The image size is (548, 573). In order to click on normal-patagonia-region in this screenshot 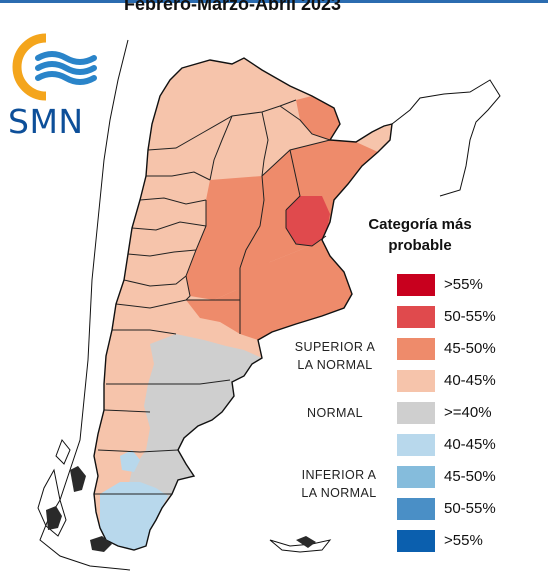, I will do `click(195, 420)`.